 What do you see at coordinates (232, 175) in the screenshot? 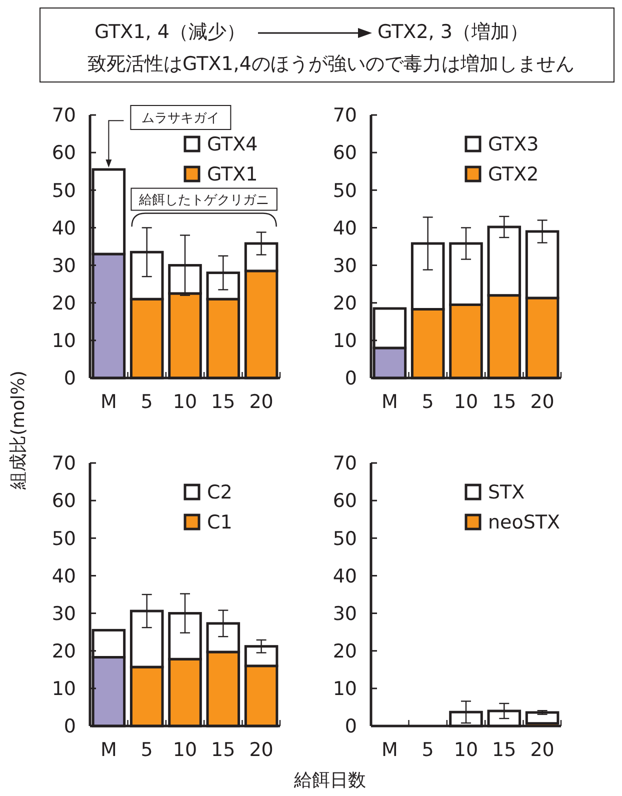
I see `legend-label: GTX1` at bounding box center [232, 175].